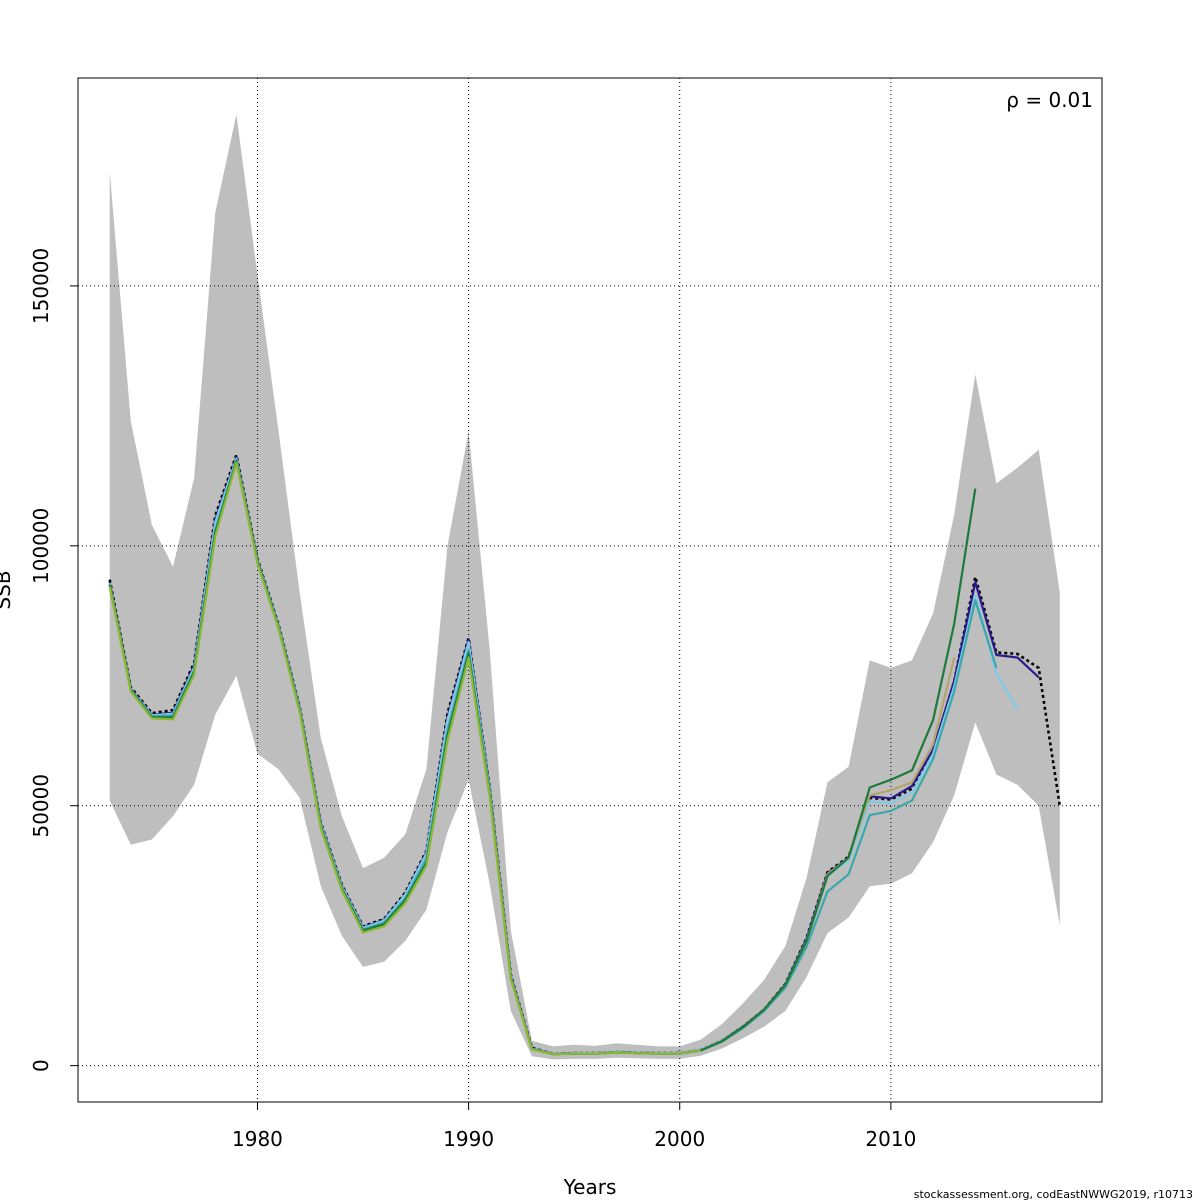 The height and width of the screenshot is (1200, 1200). What do you see at coordinates (41, 286) in the screenshot?
I see `y-tick-label: 150000` at bounding box center [41, 286].